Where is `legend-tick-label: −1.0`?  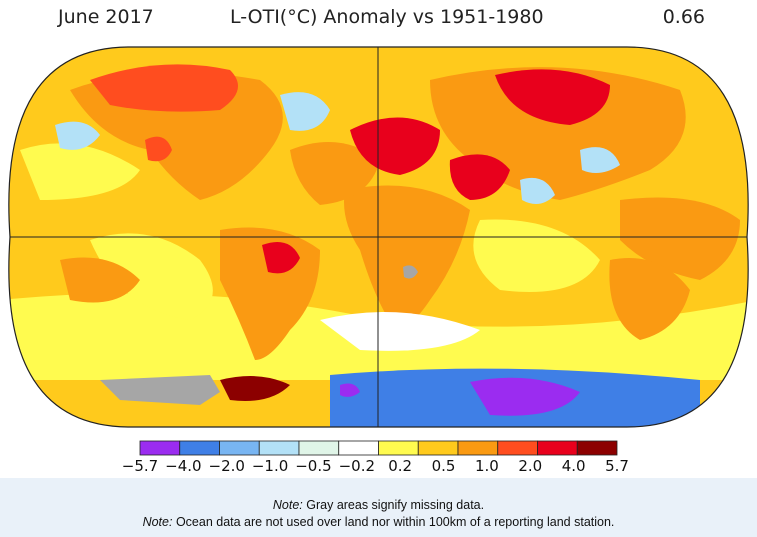
legend-tick-label: −1.0 is located at coordinates (270, 466).